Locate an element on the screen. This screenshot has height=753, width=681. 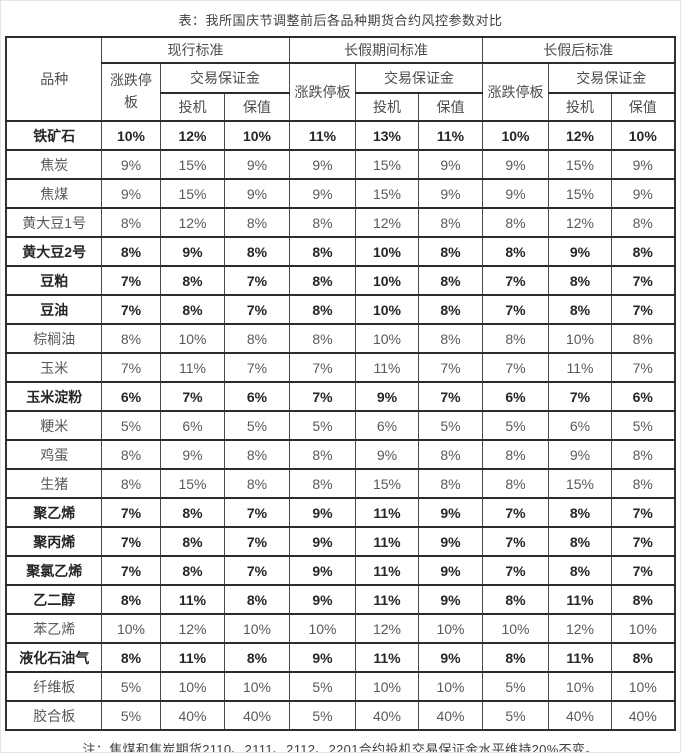
variety-cell: 聚乙烯 is located at coordinates (53, 512).